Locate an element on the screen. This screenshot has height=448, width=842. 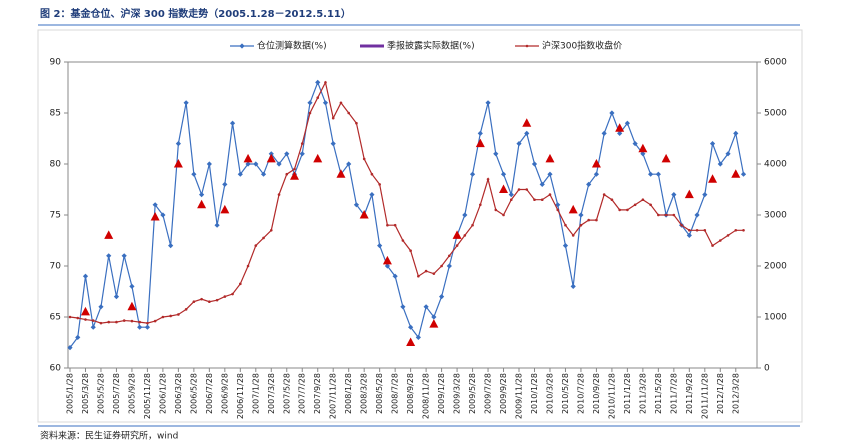
x-tick-label: 2007/5/28 is located at coordinates (286, 393).